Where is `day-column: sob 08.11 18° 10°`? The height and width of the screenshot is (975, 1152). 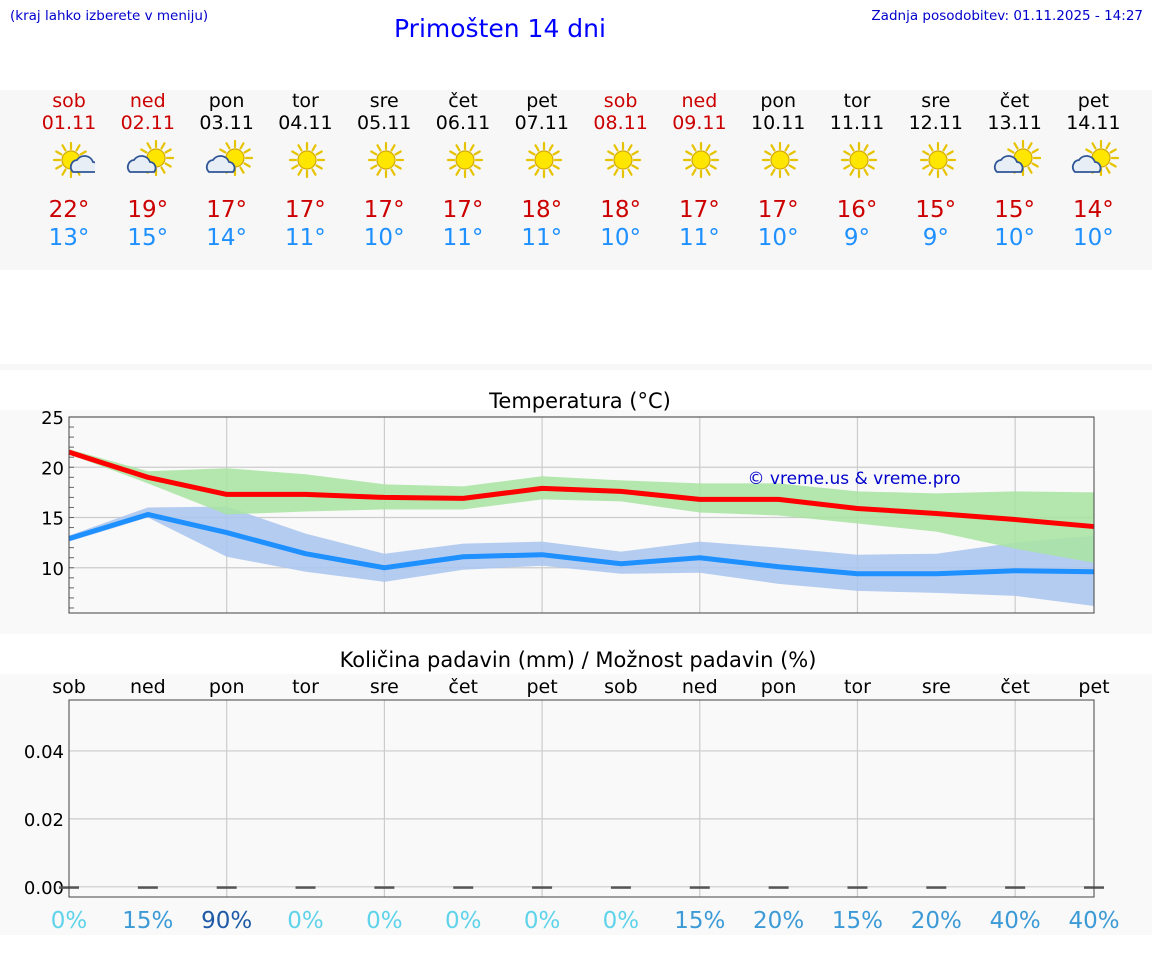
day-column: sob 08.11 18° 10° is located at coordinates (621, 171).